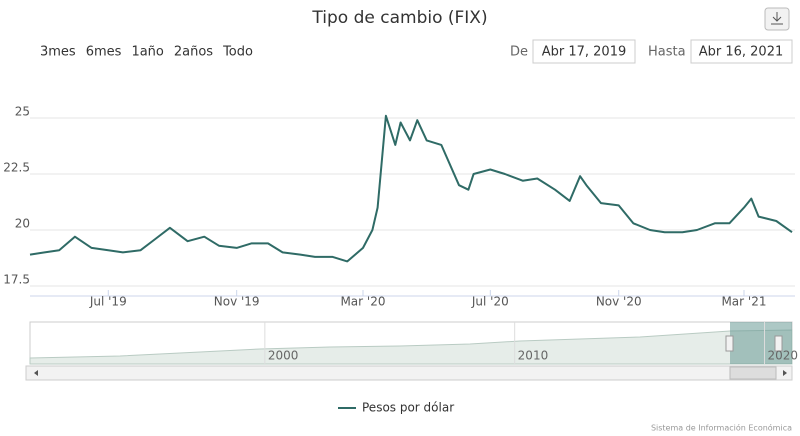  What do you see at coordinates (753, 373) in the screenshot?
I see `scrollbar-thumb` at bounding box center [753, 373].